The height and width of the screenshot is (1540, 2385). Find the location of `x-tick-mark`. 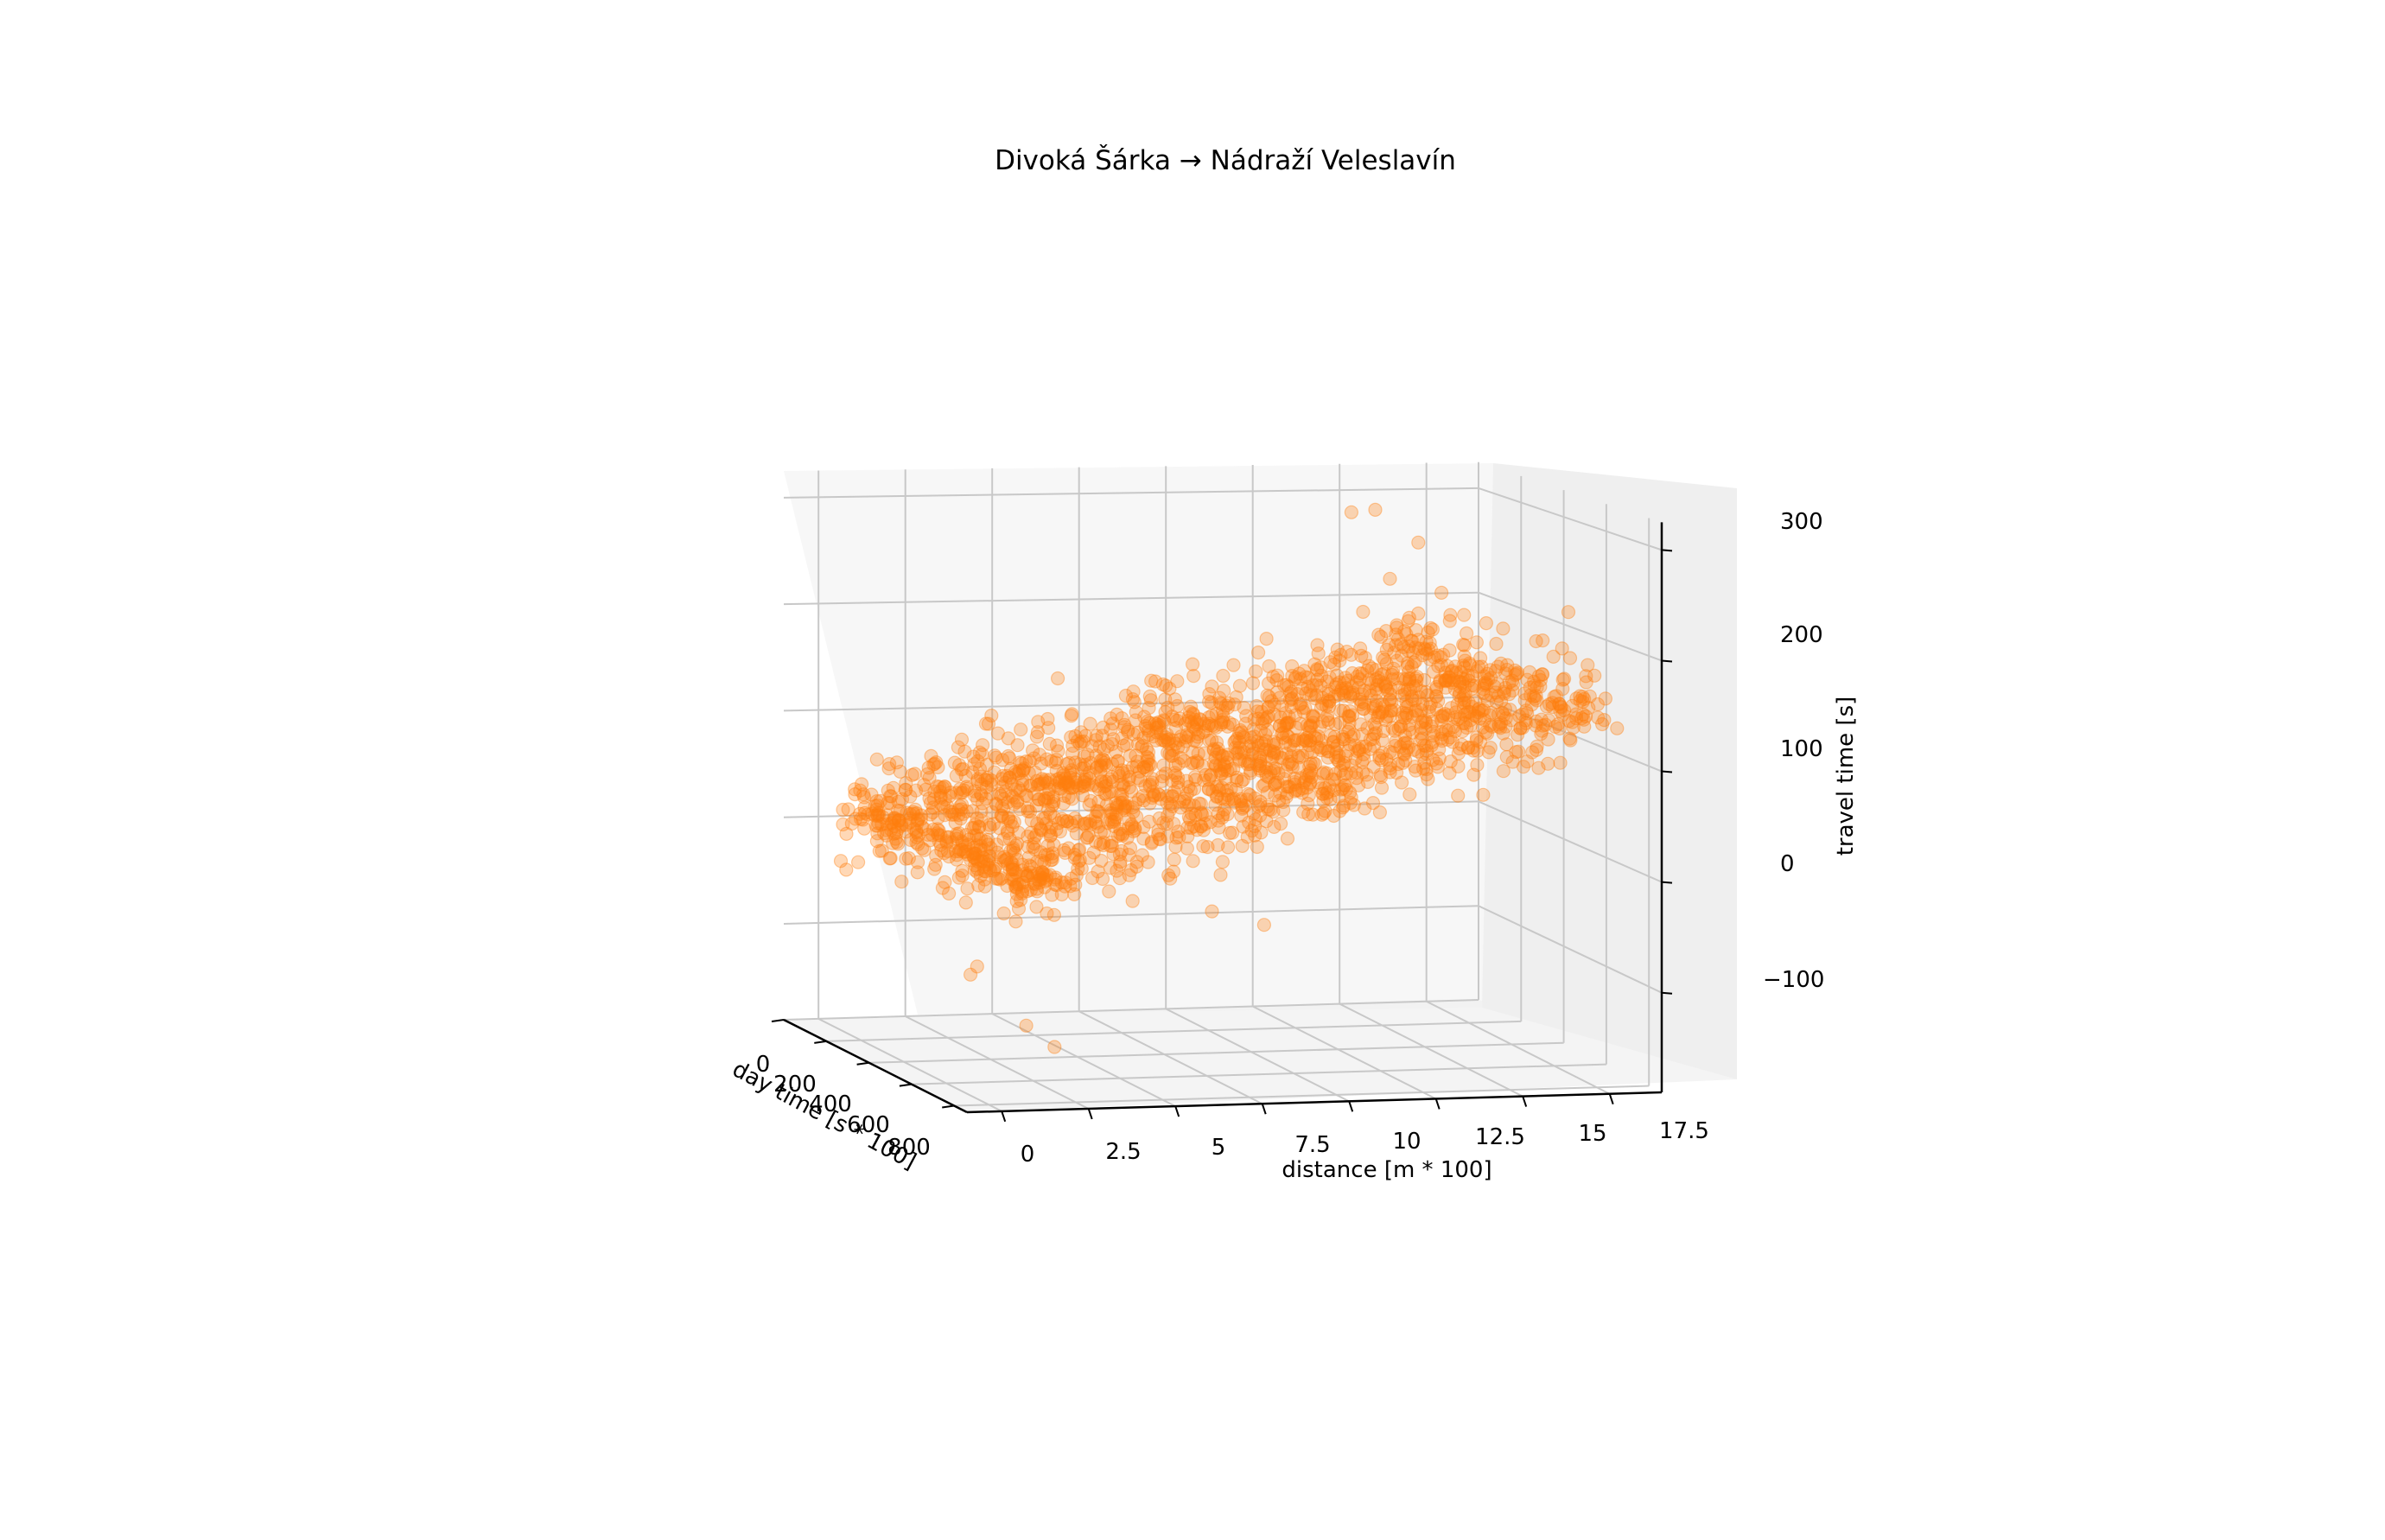

x-tick-mark is located at coordinates (1264, 1109).